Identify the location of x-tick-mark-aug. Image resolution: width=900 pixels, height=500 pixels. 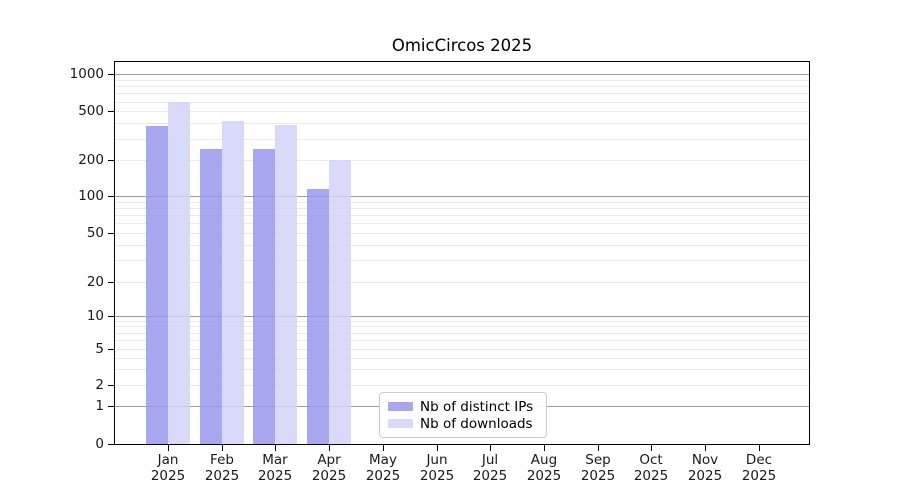
(544, 448).